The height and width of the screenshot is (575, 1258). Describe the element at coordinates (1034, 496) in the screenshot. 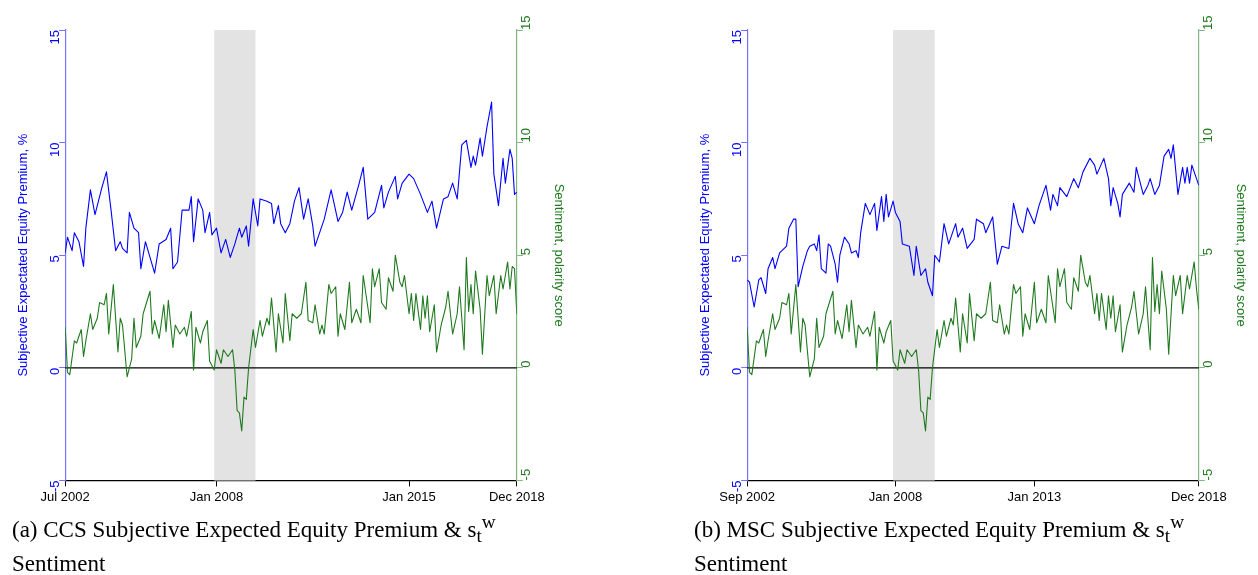

I see `x-tick-label: Jan 2013` at that location.